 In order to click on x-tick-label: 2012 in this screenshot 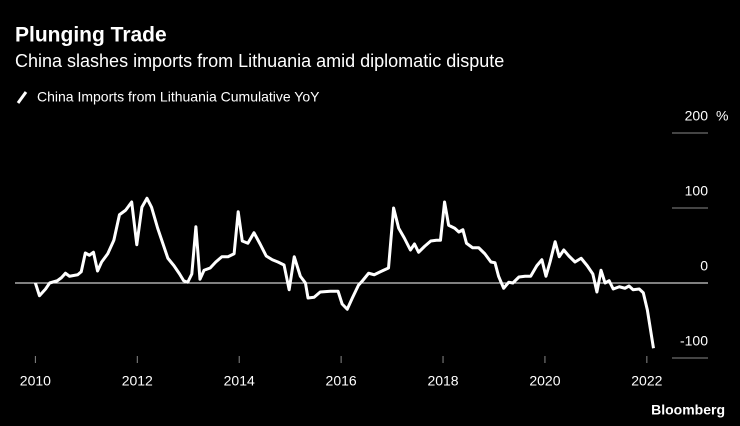, I will do `click(137, 381)`.